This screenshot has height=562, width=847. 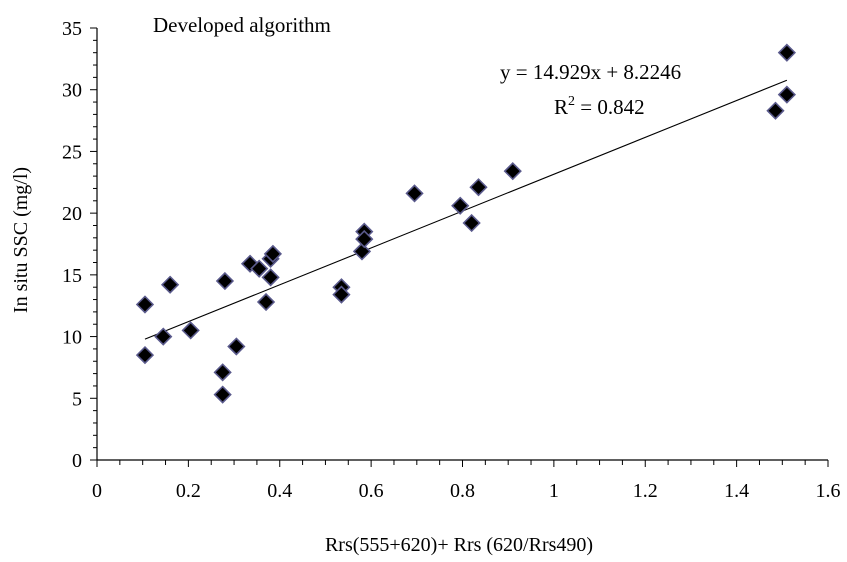 What do you see at coordinates (571, 101) in the screenshot?
I see `r-squared-superscript: 2` at bounding box center [571, 101].